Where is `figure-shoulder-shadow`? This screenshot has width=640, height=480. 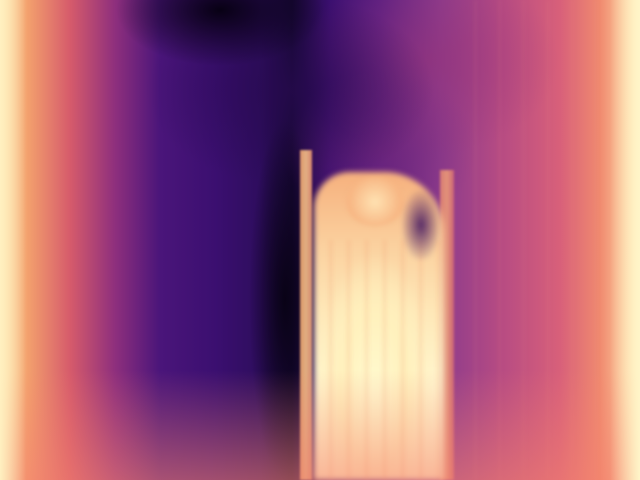
figure-shoulder-shadow is located at coordinates (421, 225).